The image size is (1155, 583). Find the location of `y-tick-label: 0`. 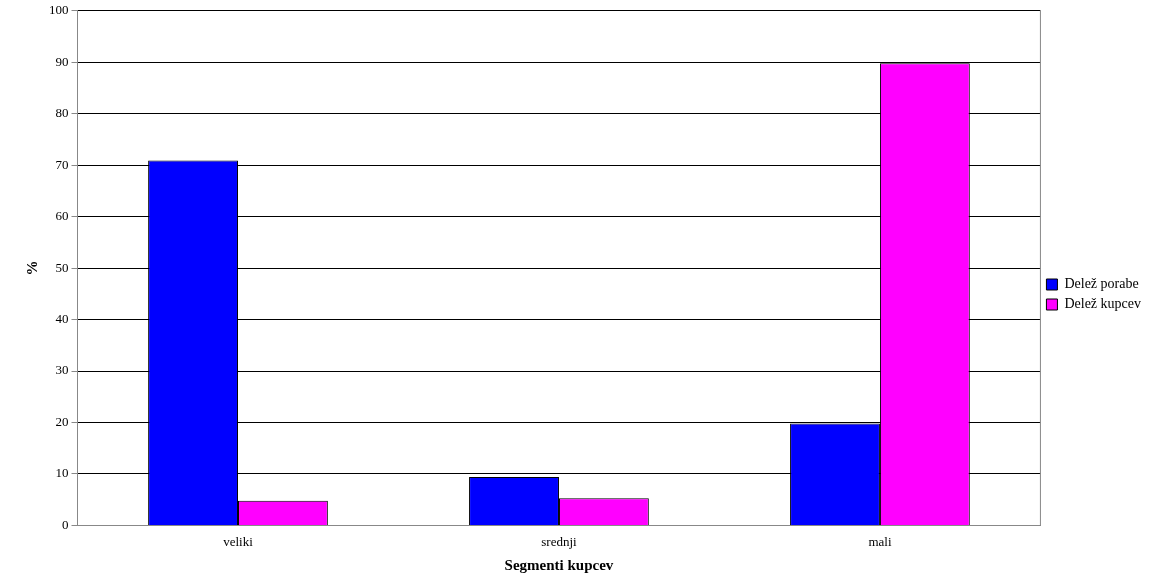

y-tick-label: 0 is located at coordinates (65, 524).